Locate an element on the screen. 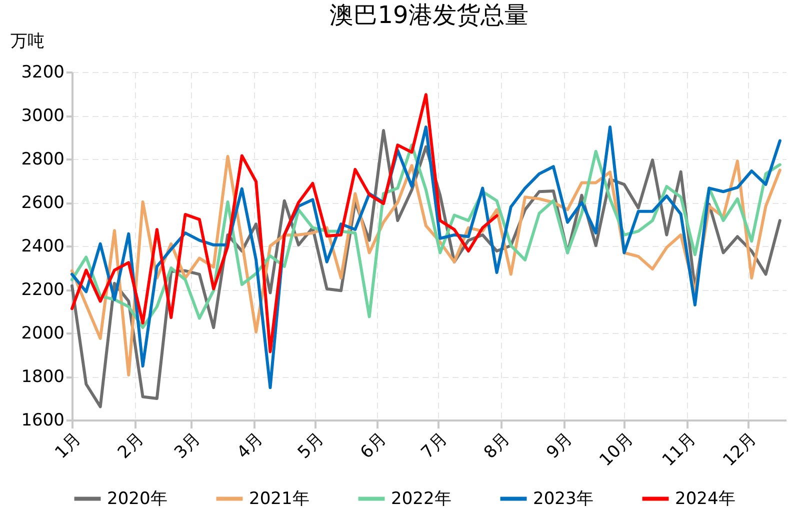 The width and height of the screenshot is (790, 513). x-tick-label: 3月 is located at coordinates (187, 446).